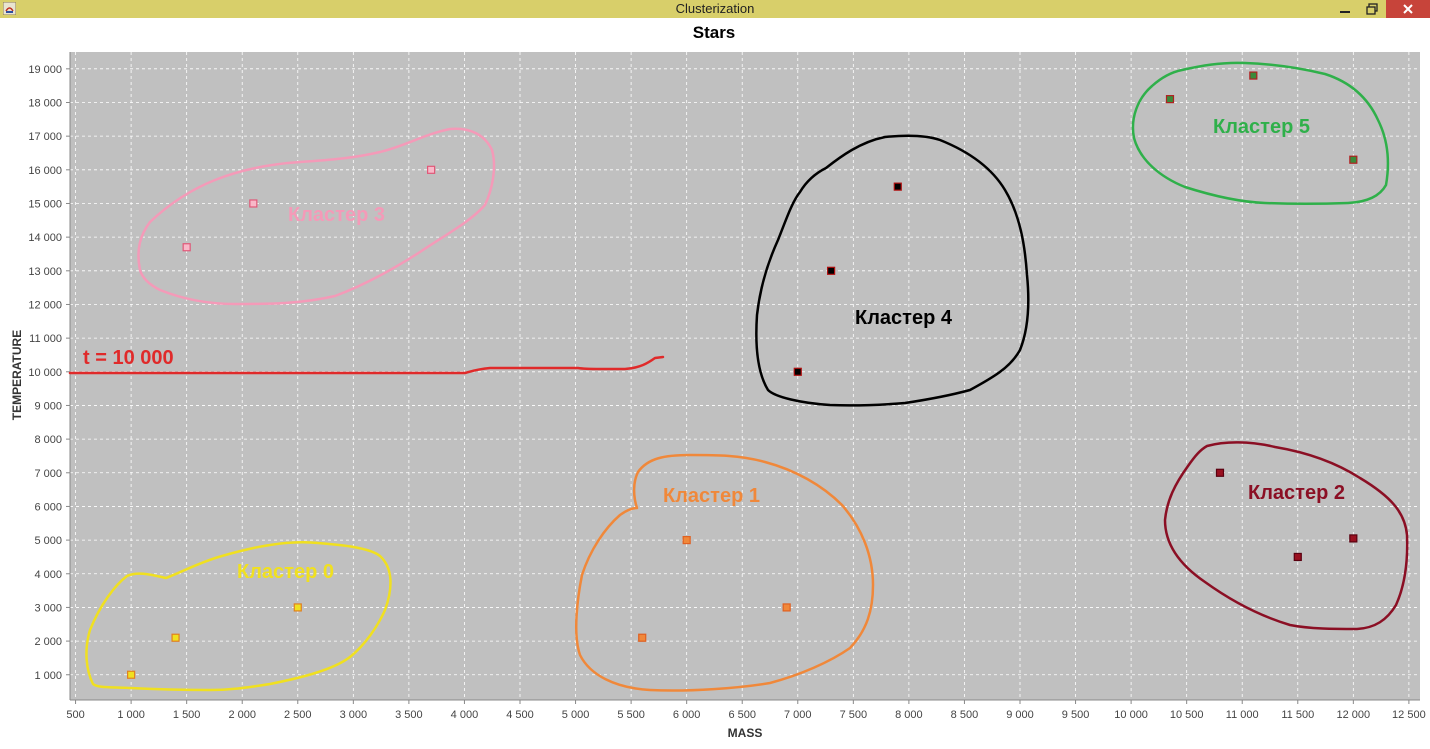  Describe the element at coordinates (45, 70) in the screenshot. I see `y-tick-label: 19 000` at that location.